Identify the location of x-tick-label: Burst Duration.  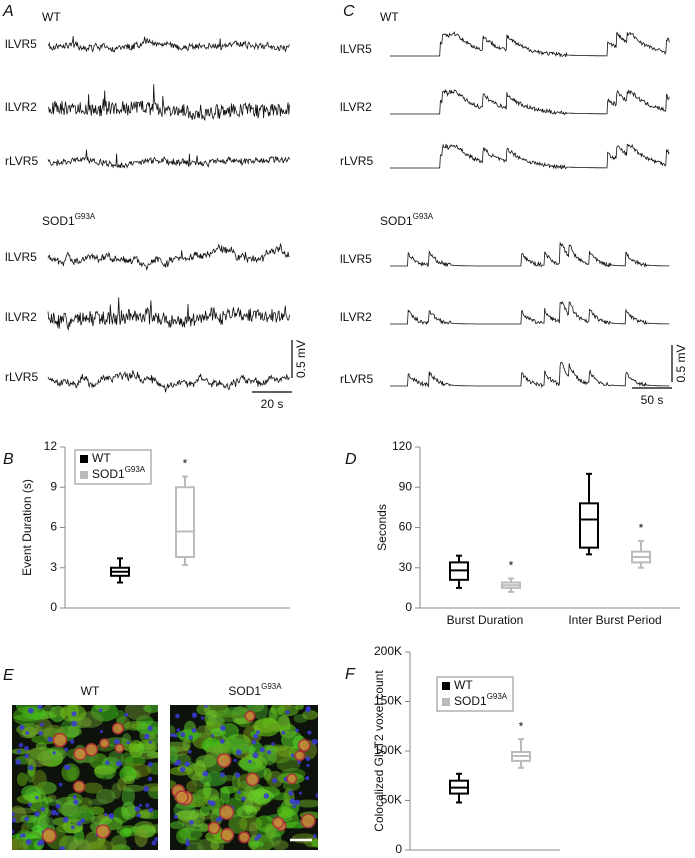
(485, 620).